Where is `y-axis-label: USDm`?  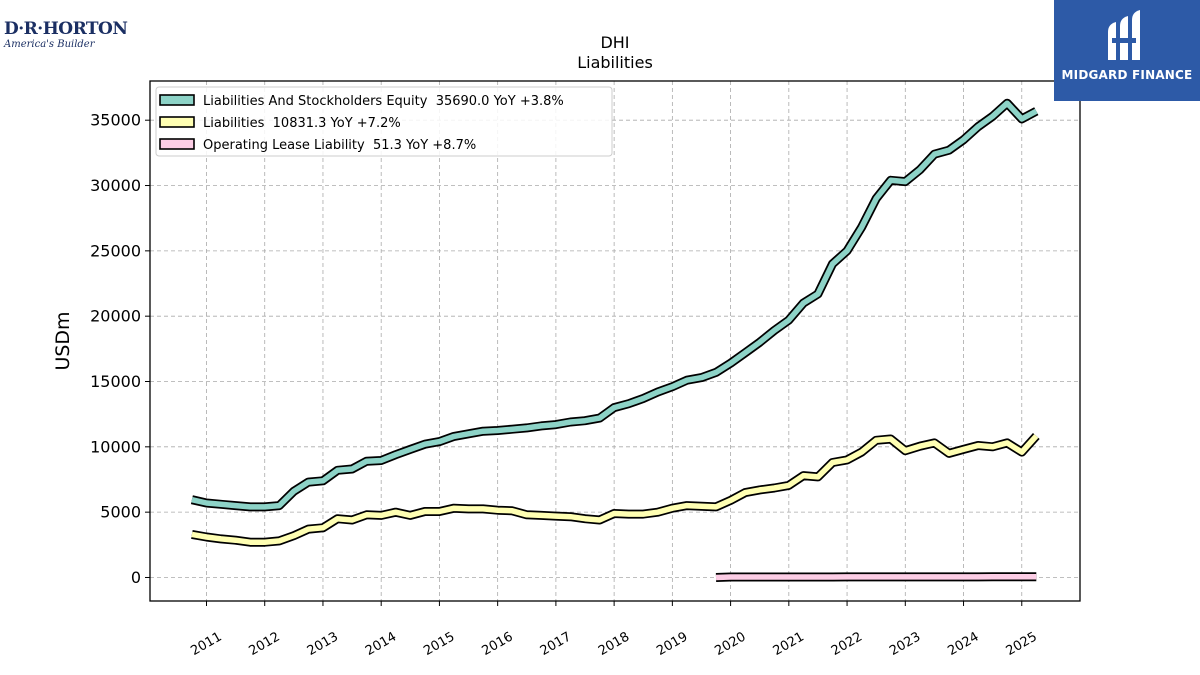
y-axis-label: USDm is located at coordinates (63, 340).